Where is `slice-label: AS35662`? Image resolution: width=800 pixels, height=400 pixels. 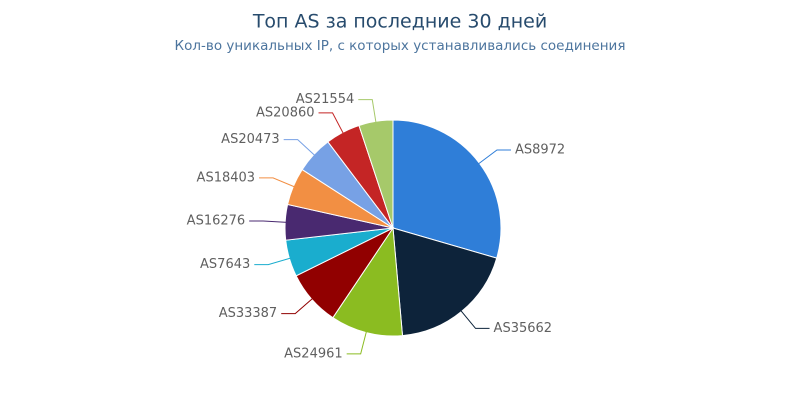 slice-label: AS35662 is located at coordinates (523, 328).